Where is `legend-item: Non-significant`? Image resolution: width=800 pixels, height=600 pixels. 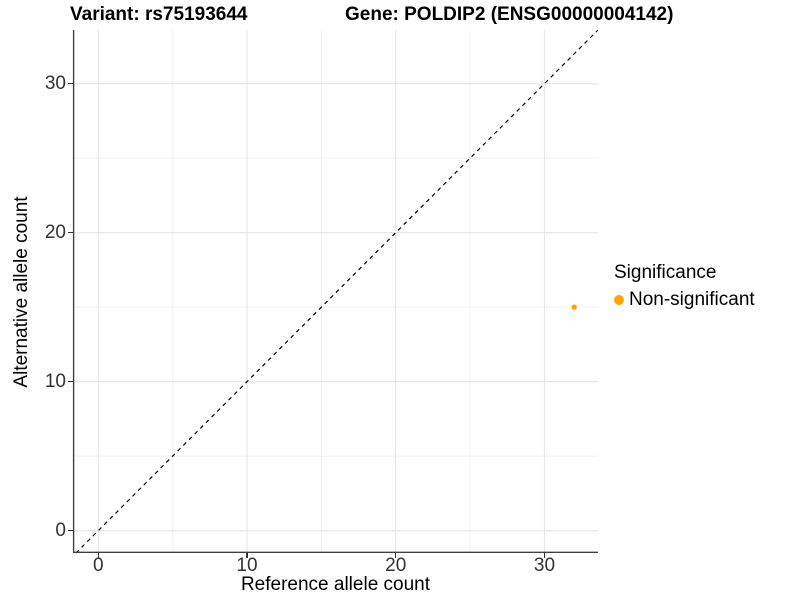
legend-item: Non-significant is located at coordinates (684, 300).